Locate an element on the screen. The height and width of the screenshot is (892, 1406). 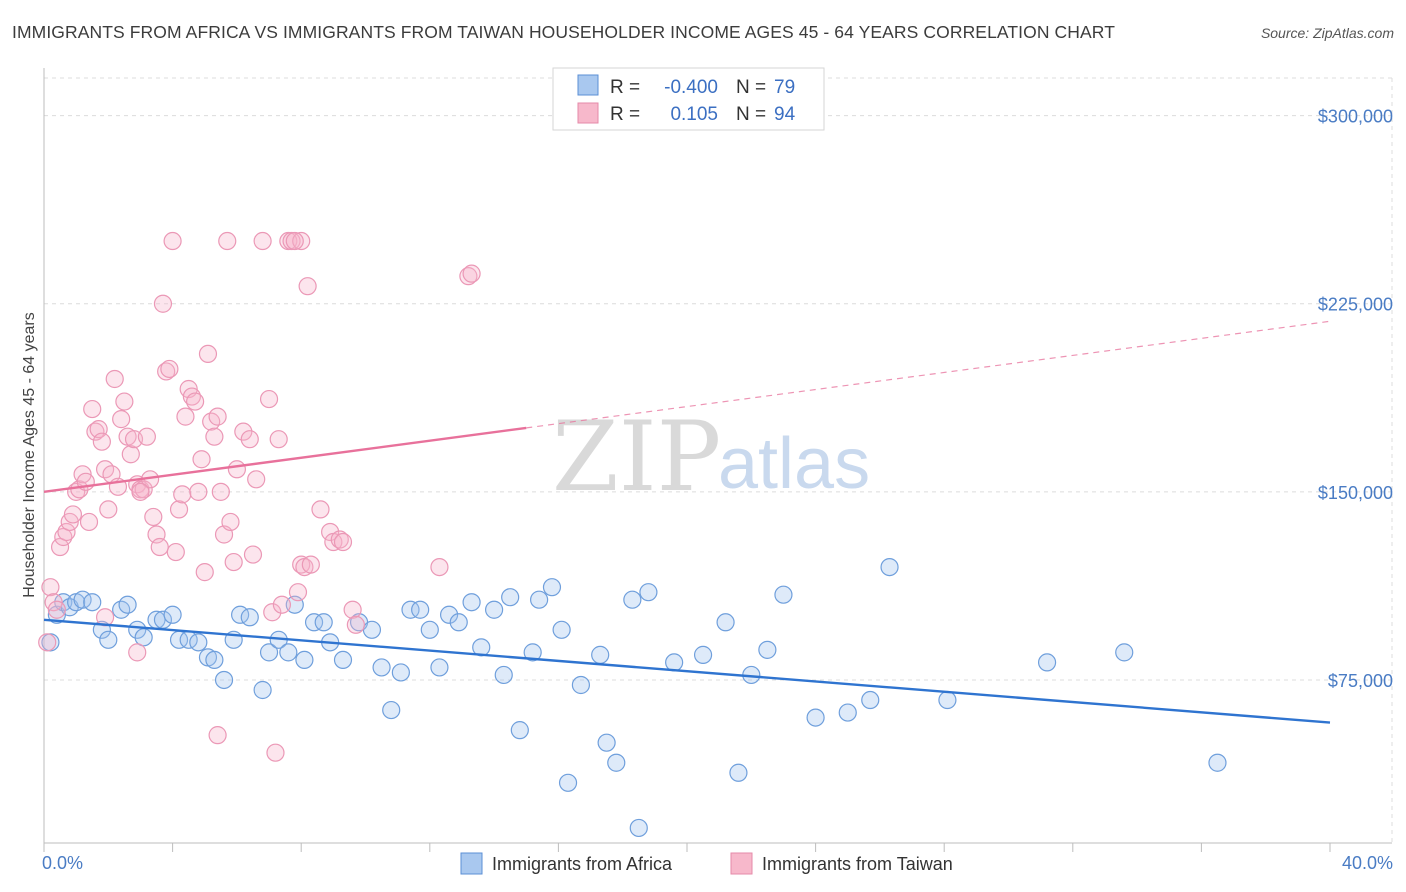
y-axis-title: Householder Income Ages 45 - 64 years is located at coordinates (29, 455).